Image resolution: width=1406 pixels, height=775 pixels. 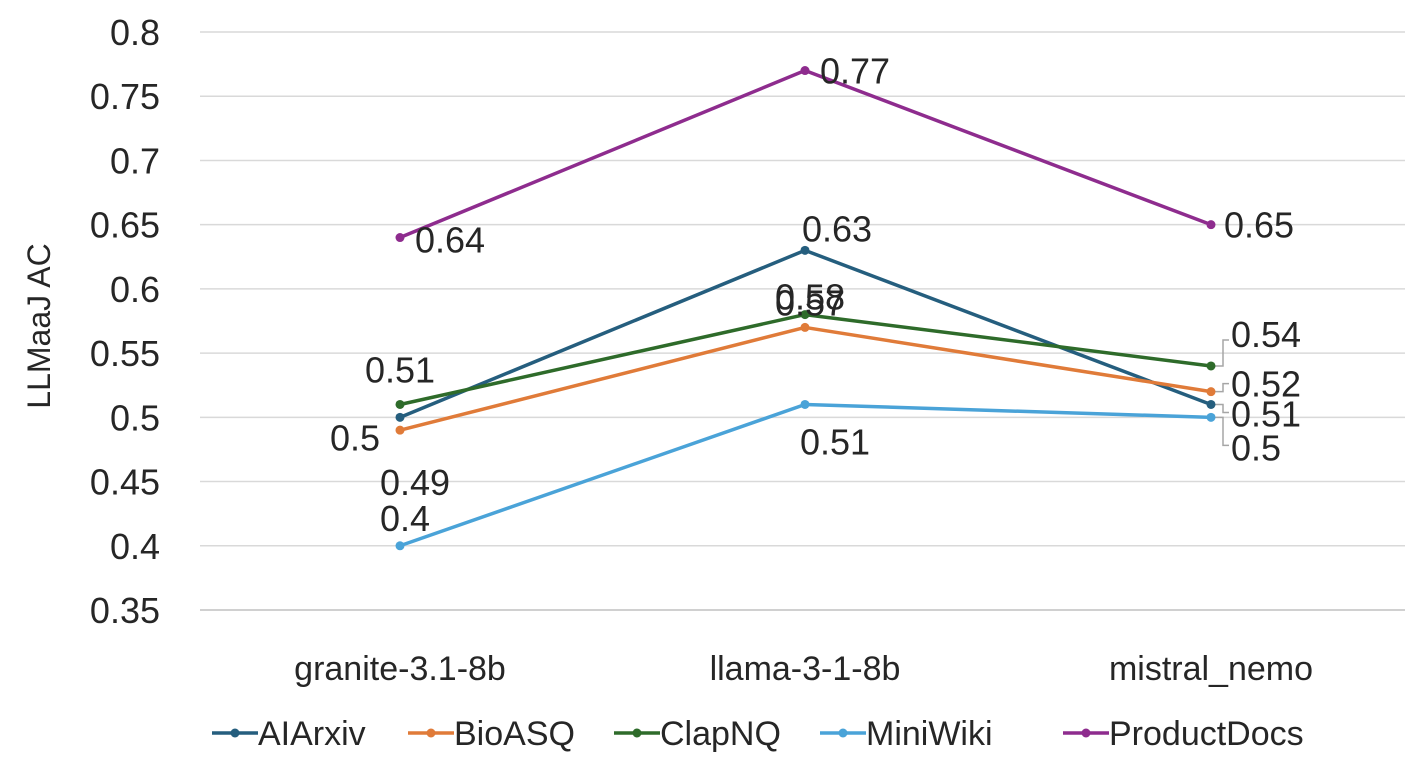 I want to click on y-tick-label: 0.6, so click(x=135, y=289).